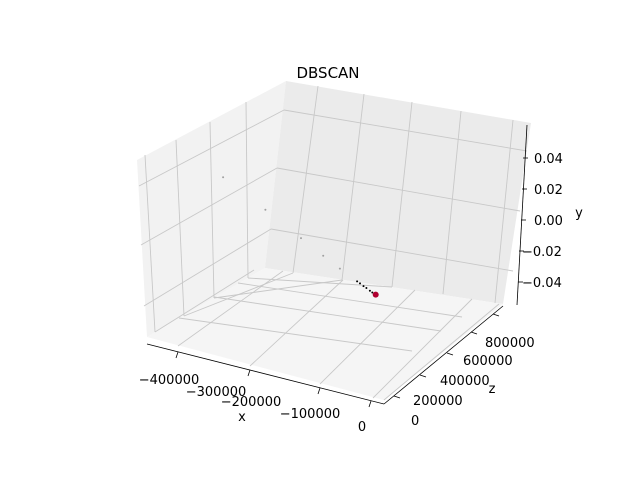 The image size is (640, 480). Describe the element at coordinates (542, 283) in the screenshot. I see `y-tick-label: −0.04` at that location.